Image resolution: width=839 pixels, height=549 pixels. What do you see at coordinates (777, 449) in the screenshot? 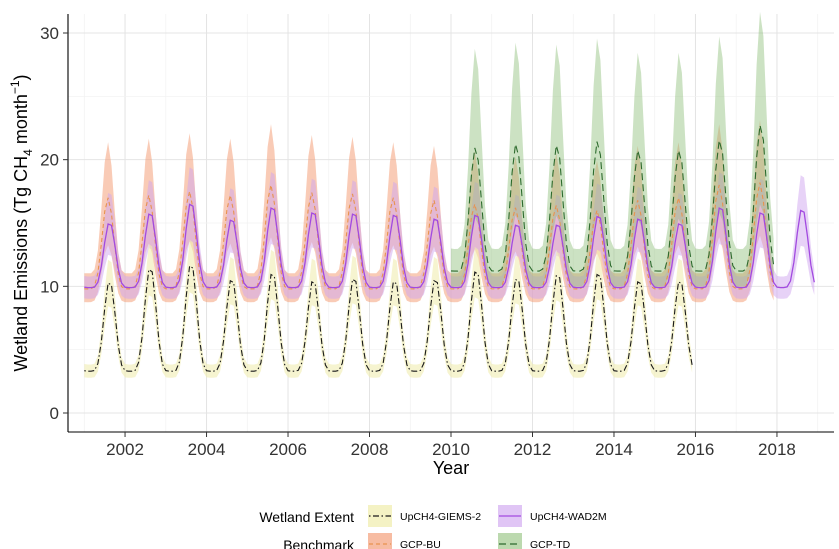
I see `x-tick-label: 2018` at bounding box center [777, 449].